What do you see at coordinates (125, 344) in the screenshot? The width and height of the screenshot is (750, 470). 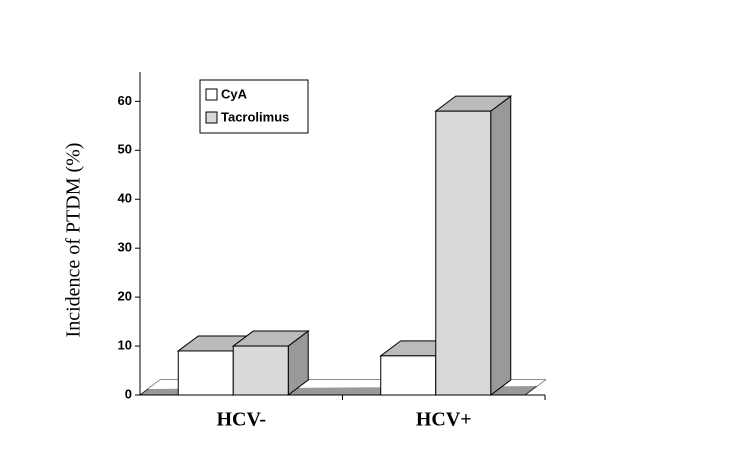 I see `y-tick-label: 10` at bounding box center [125, 344].